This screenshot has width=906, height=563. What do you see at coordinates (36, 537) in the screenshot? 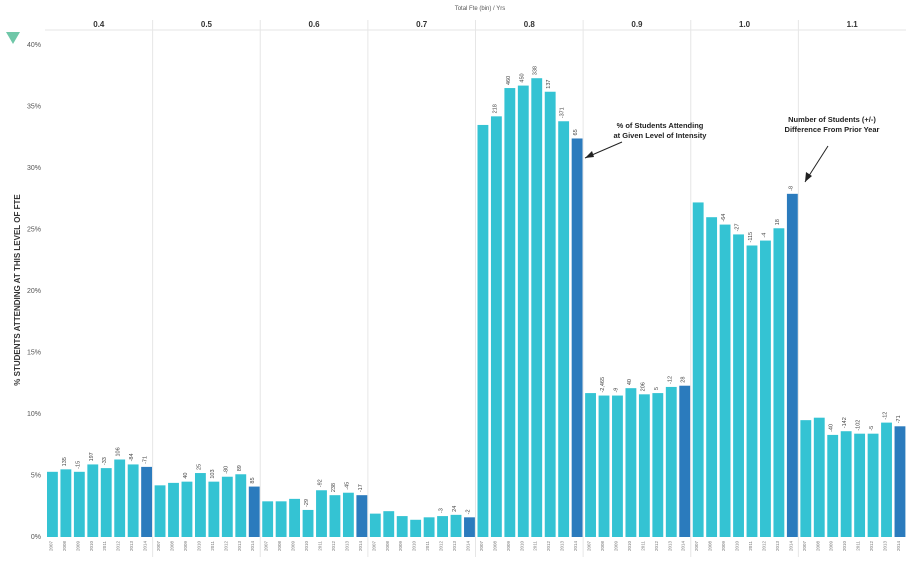
I see `y-tick-label: 0%` at bounding box center [36, 537].